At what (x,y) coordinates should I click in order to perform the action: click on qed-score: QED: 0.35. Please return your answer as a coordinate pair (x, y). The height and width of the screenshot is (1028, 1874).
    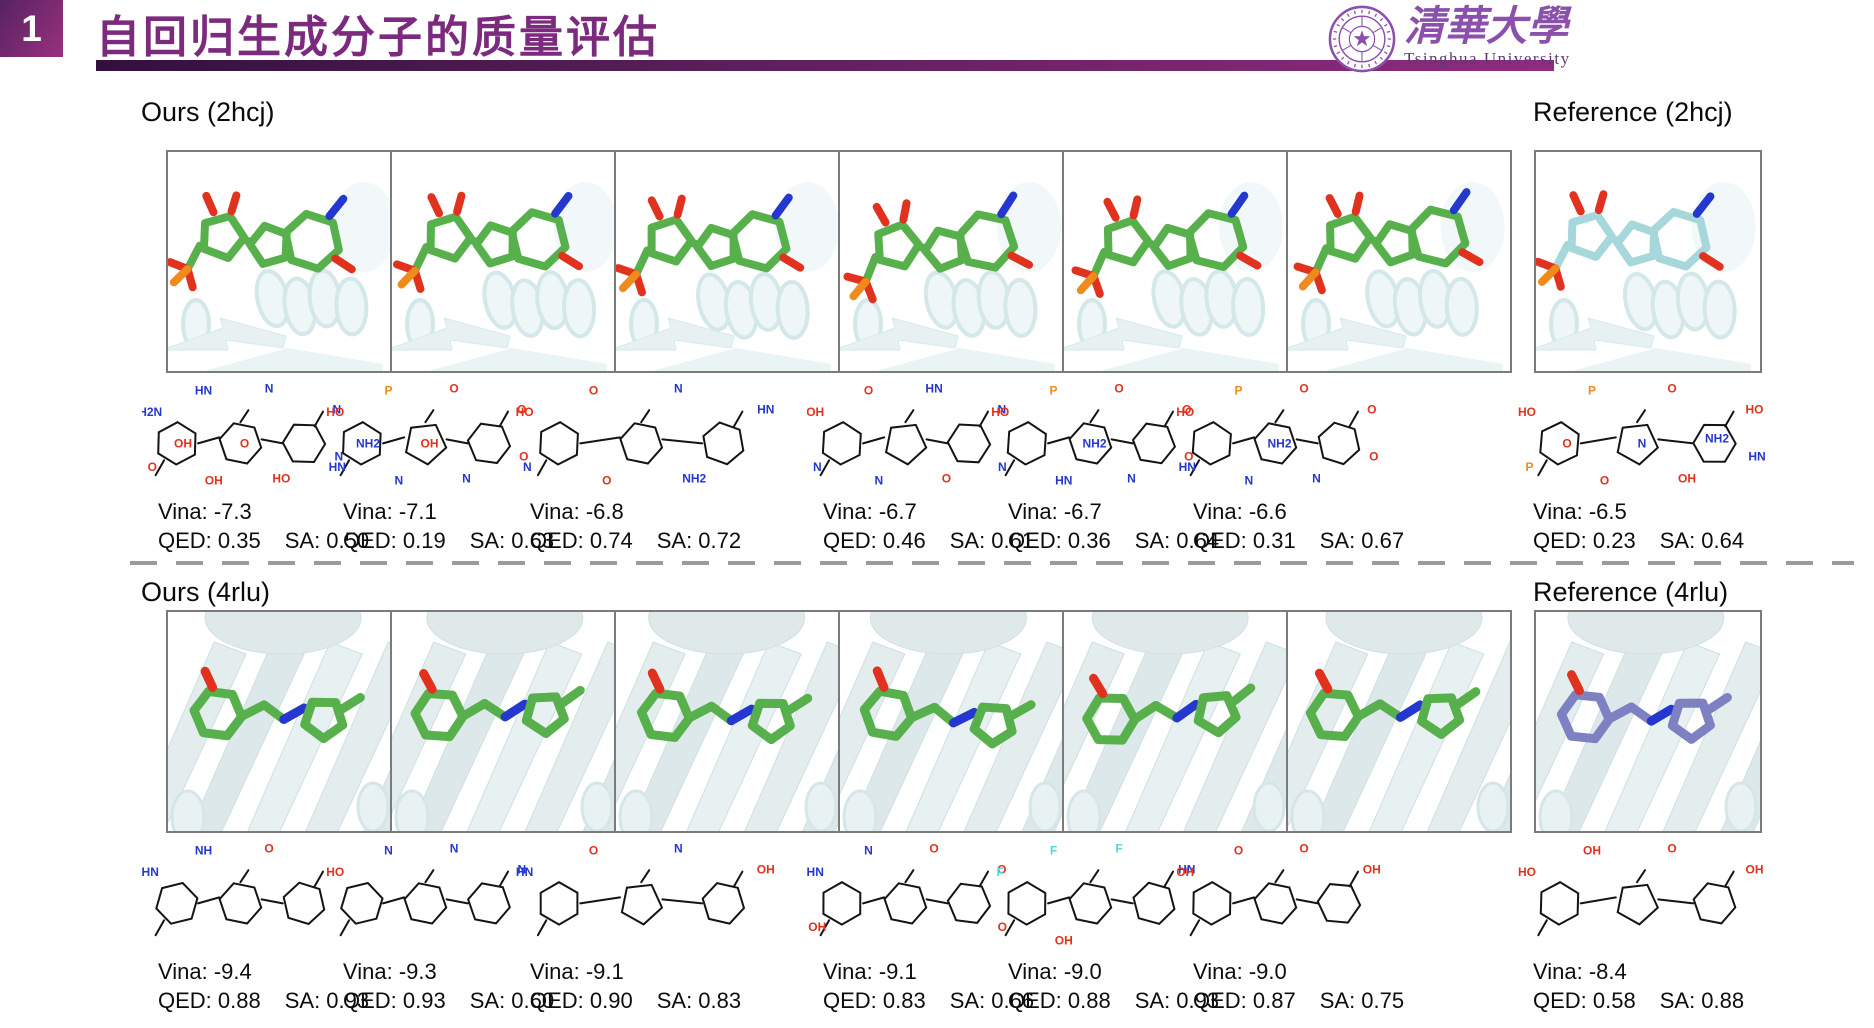
    Looking at the image, I should click on (209, 540).